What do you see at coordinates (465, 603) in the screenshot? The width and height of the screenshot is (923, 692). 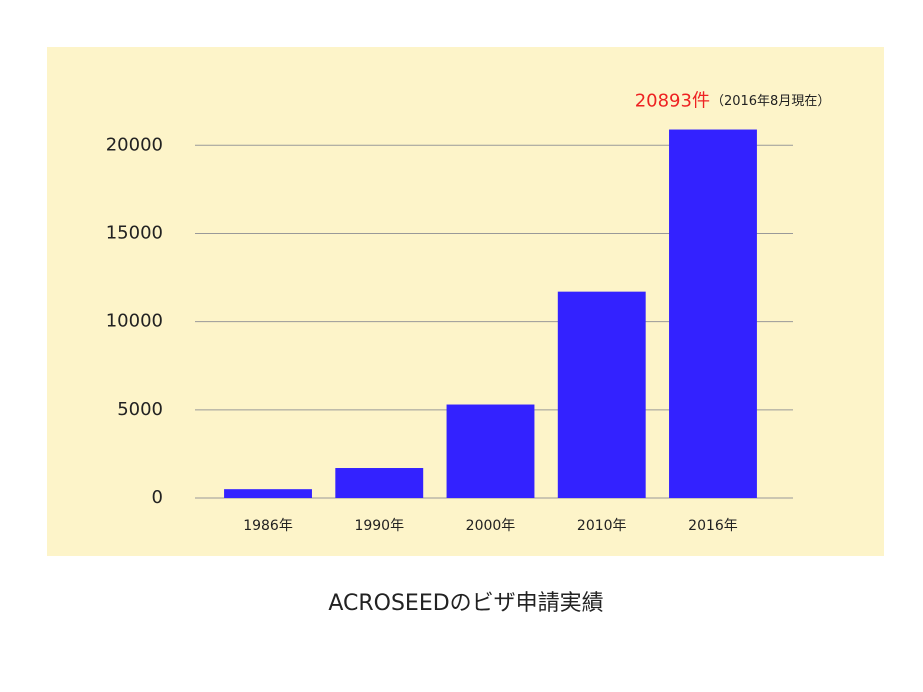 I see `chart-title: ACROSEEDのビザ申請実績` at bounding box center [465, 603].